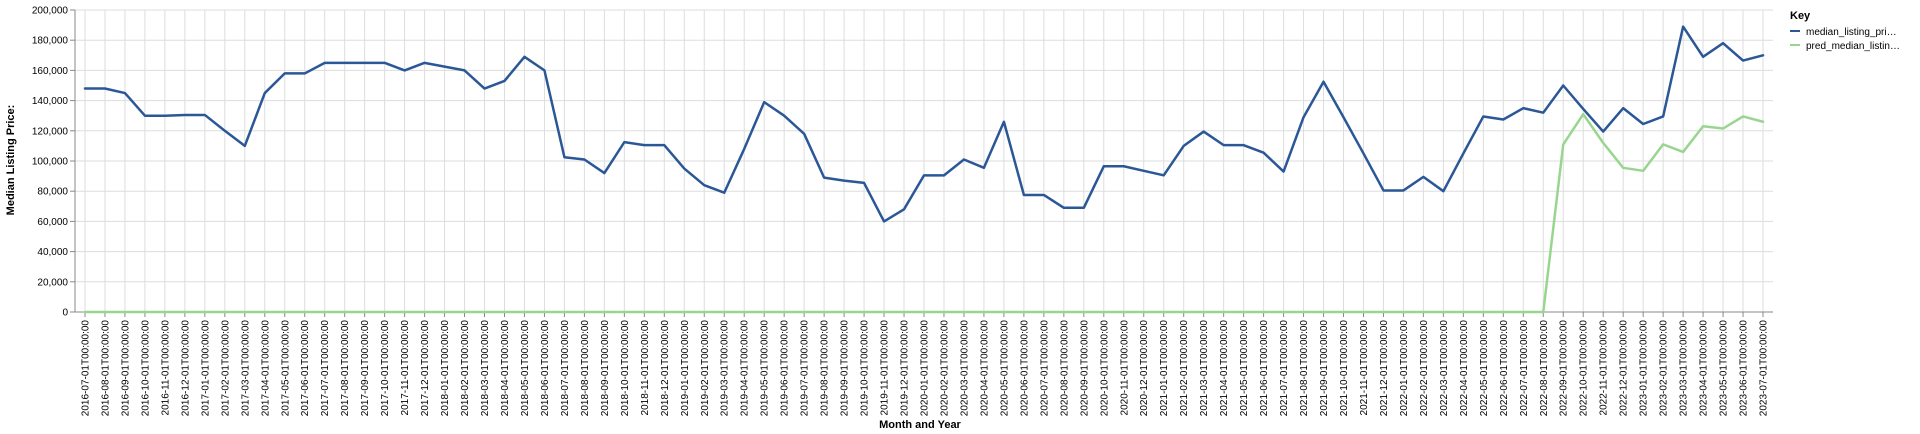 The width and height of the screenshot is (1920, 434). What do you see at coordinates (665, 368) in the screenshot?
I see `x-tick-label: 2018-12-01T00:00:00` at bounding box center [665, 368].